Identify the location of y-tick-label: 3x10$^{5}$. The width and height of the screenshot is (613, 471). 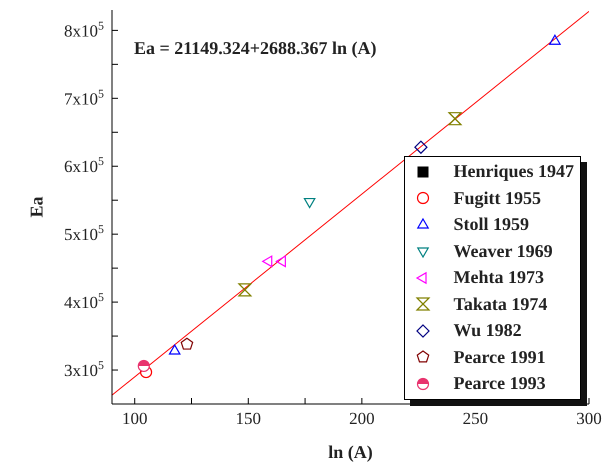
(84, 369).